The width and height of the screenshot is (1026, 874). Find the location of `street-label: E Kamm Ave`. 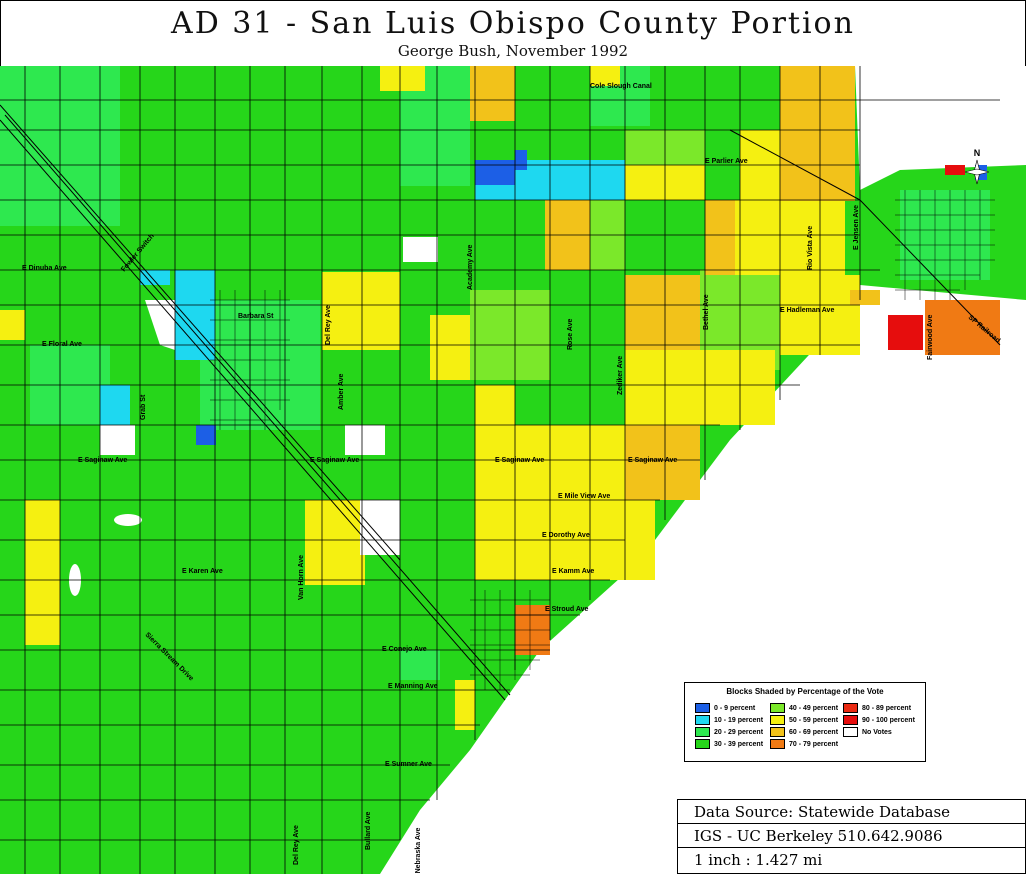

street-label: E Kamm Ave is located at coordinates (573, 571).